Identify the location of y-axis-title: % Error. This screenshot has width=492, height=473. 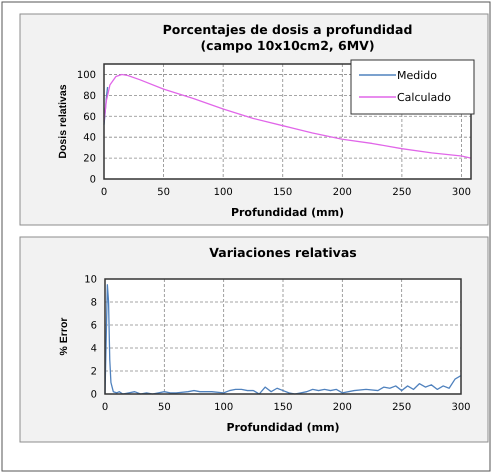
(64, 337).